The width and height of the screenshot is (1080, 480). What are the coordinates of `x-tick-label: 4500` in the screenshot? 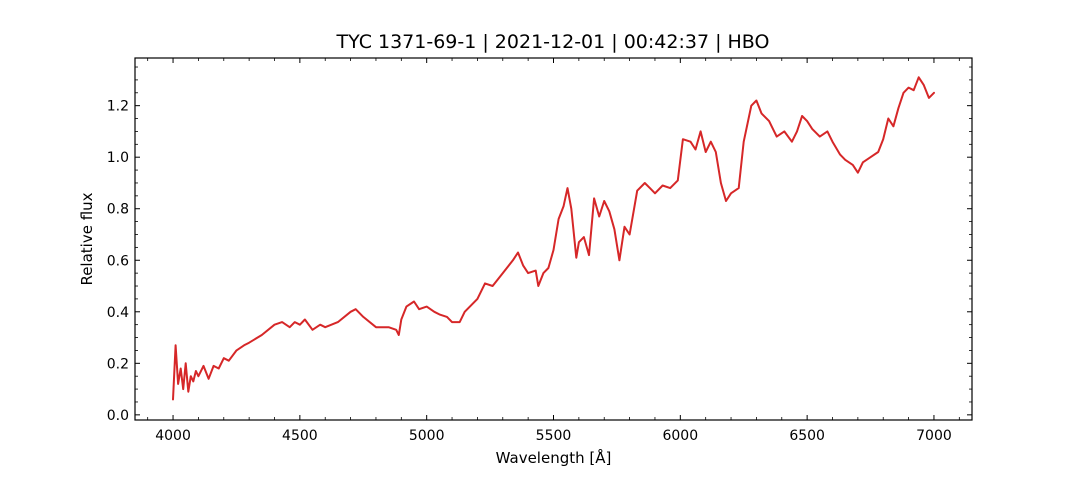 It's located at (300, 436).